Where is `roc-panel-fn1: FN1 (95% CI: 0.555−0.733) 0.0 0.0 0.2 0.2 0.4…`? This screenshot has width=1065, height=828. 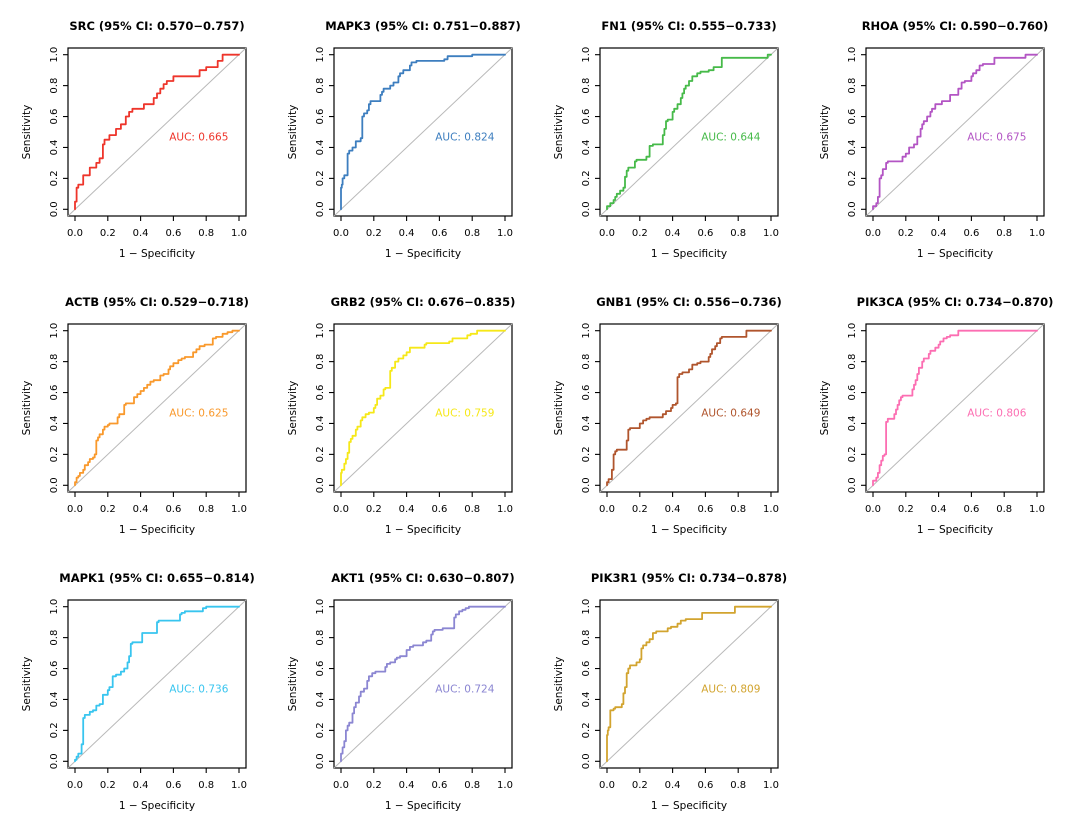
roc-panel-fn1: FN1 (95% CI: 0.555−0.733) 0.0 0.0 0.2 0.2 0.4… is located at coordinates (666, 139).